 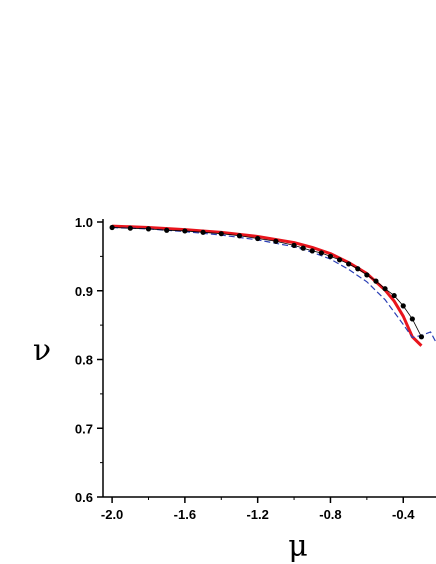 I want to click on x-axis-title: μ, so click(x=298, y=546).